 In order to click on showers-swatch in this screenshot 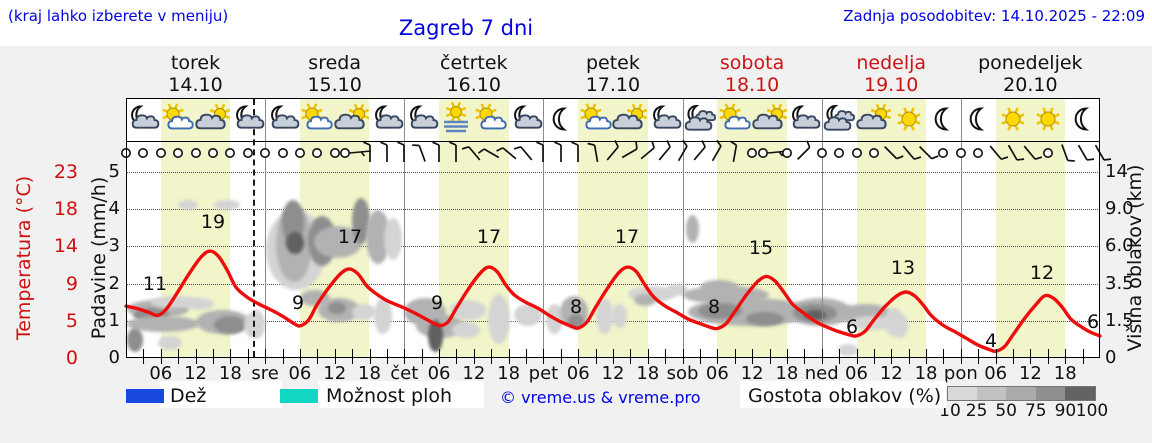, I will do `click(299, 396)`.